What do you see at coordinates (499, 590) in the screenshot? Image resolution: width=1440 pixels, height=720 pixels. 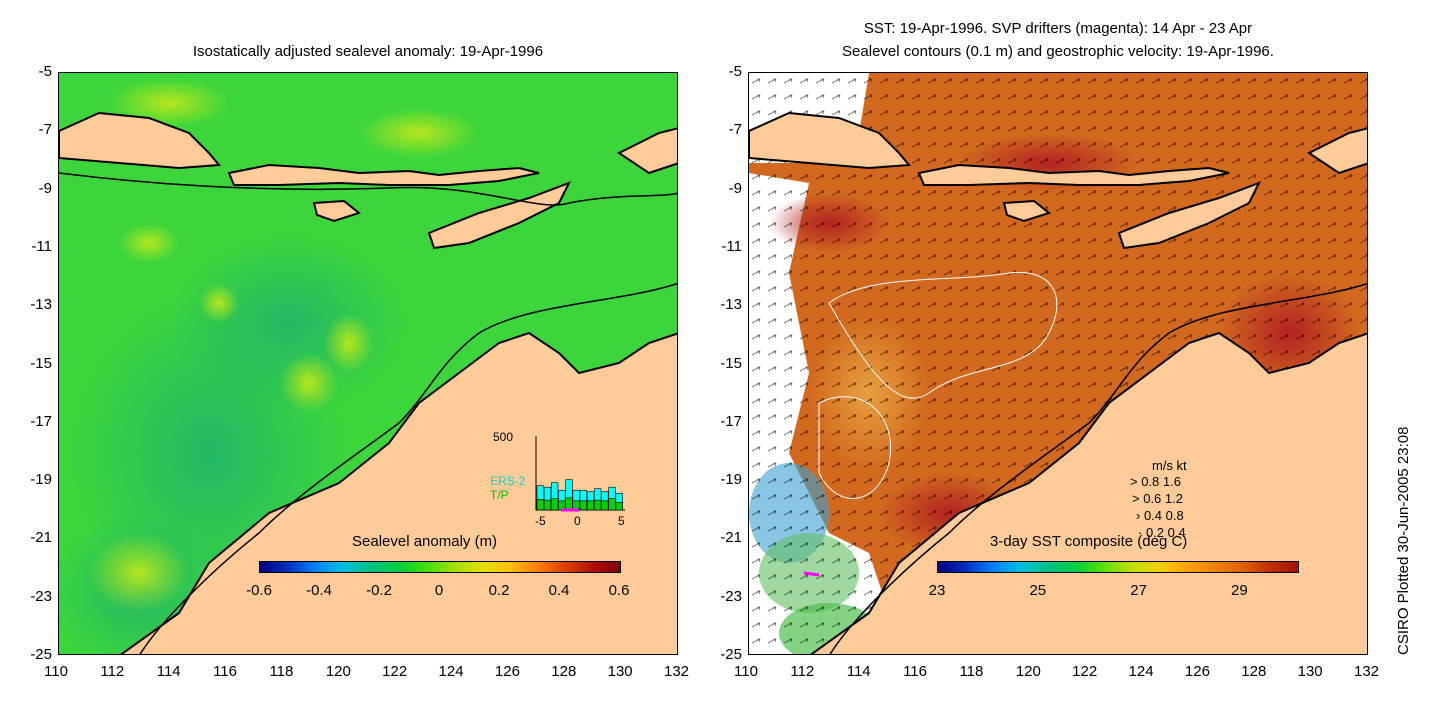 I see `colorbar-tick-label: 0.2` at bounding box center [499, 590].